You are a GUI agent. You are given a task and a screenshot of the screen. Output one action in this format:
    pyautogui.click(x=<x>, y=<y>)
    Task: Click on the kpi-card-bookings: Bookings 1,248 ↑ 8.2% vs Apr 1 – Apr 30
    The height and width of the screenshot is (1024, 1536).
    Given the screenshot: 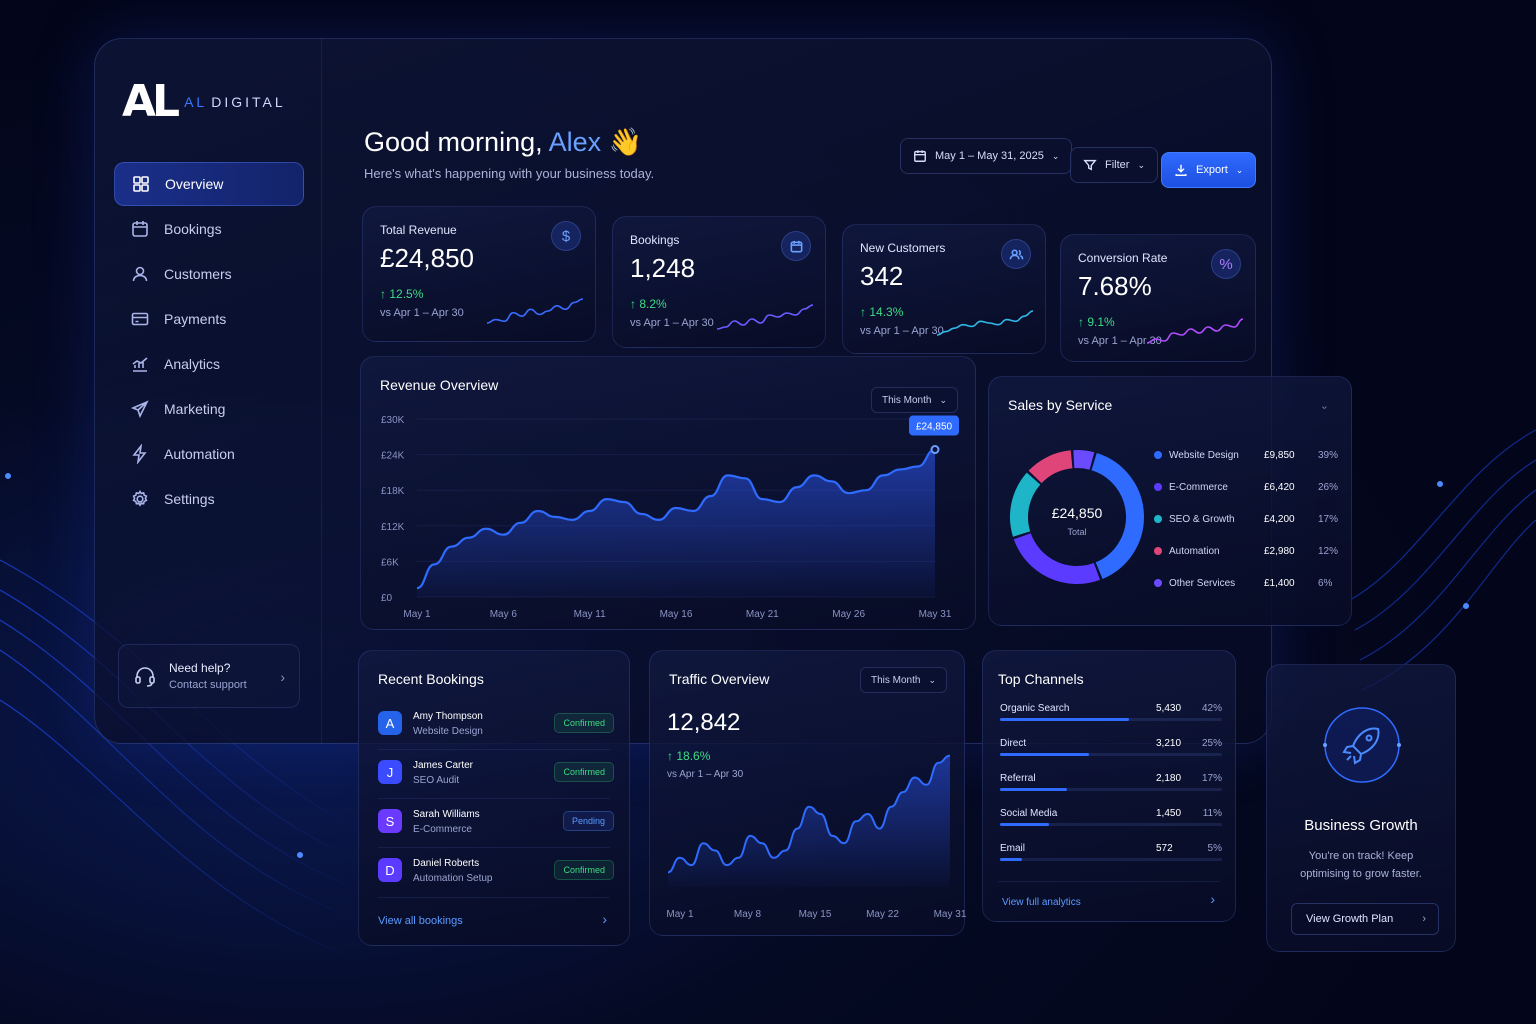 What is the action you would take?
    pyautogui.click(x=719, y=282)
    